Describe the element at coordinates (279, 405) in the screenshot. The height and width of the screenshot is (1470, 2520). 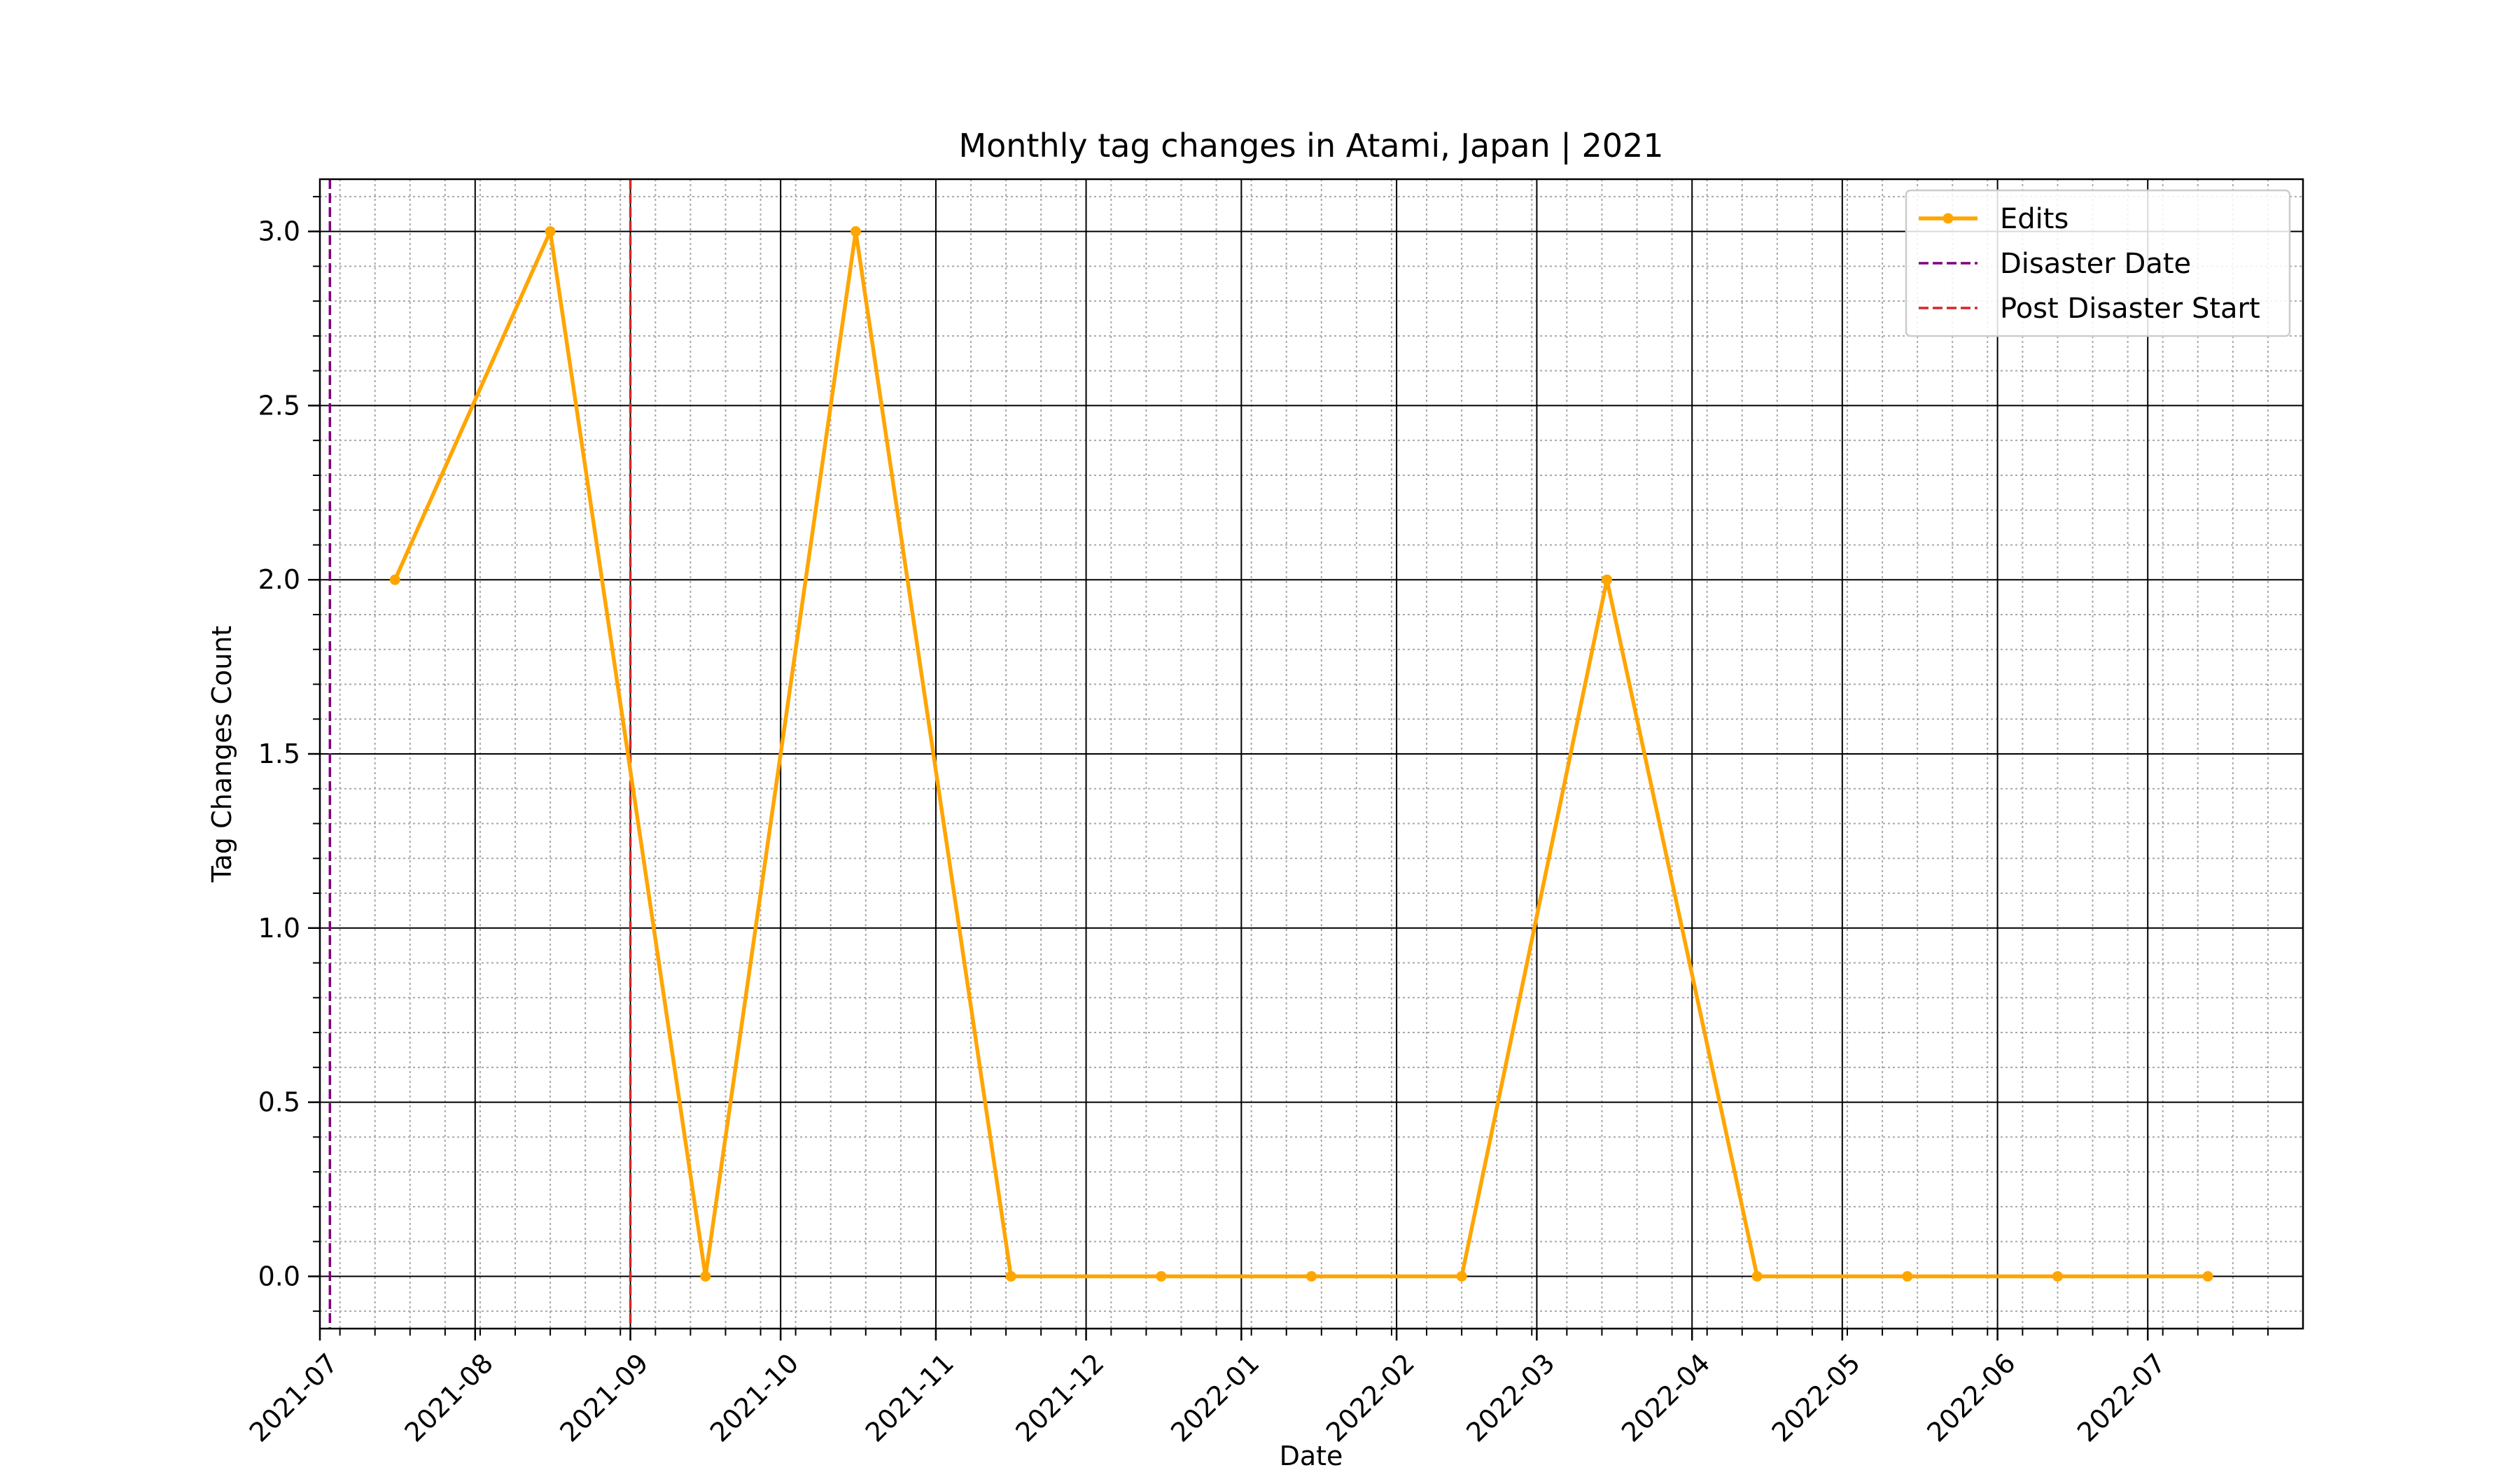
I see `y-tick-label: 2.5` at that location.